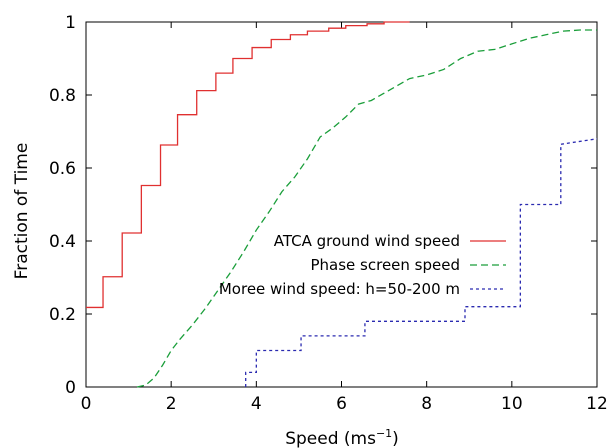 This screenshot has height=448, width=613. I want to click on x-tick-label: 8, so click(426, 404).